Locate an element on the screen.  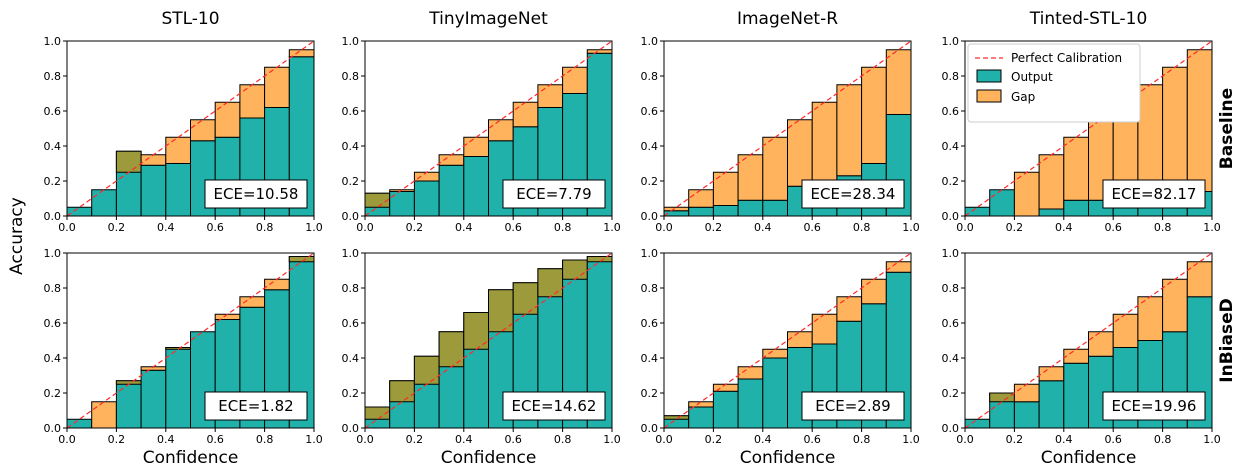
x-axis-label: Confidence is located at coordinates (788, 456).